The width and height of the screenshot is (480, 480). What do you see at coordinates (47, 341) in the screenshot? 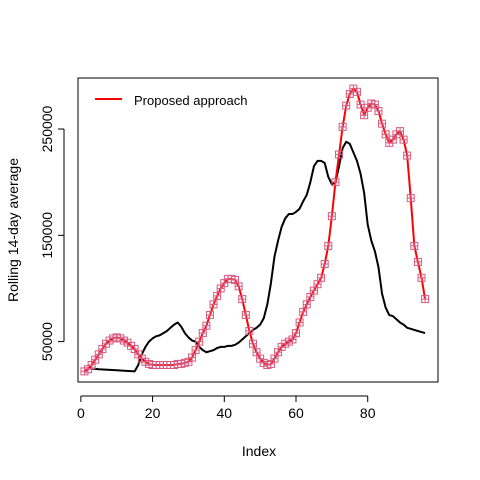
I see `y-tick-label: 50000` at bounding box center [47, 341].